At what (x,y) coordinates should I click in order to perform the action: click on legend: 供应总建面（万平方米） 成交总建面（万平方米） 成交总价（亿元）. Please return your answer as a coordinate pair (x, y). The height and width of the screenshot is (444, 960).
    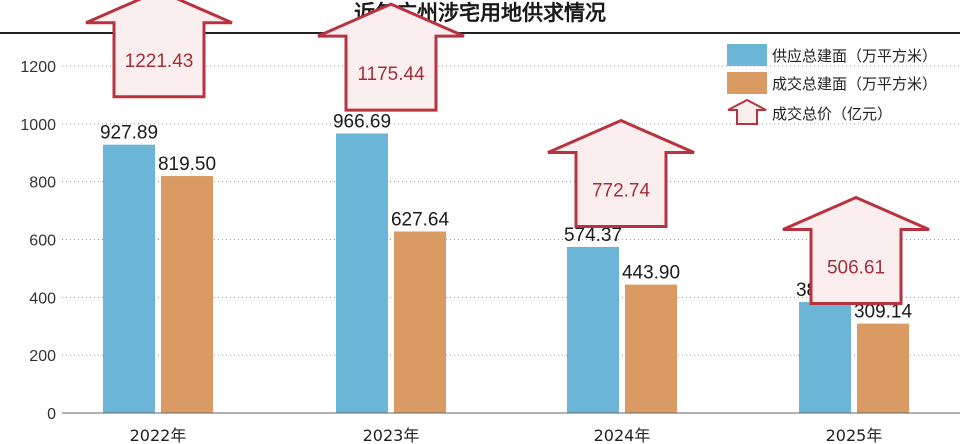
    Looking at the image, I should click on (832, 84).